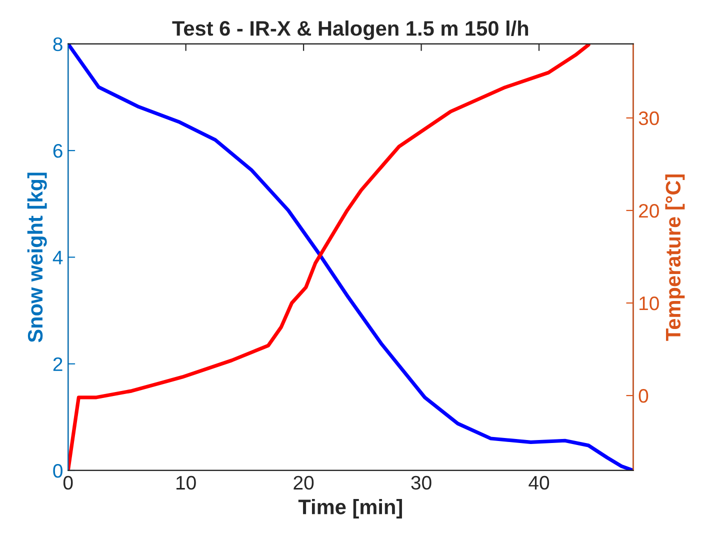 The width and height of the screenshot is (702, 549). What do you see at coordinates (57, 364) in the screenshot?
I see `y-tick-label: 2` at bounding box center [57, 364].